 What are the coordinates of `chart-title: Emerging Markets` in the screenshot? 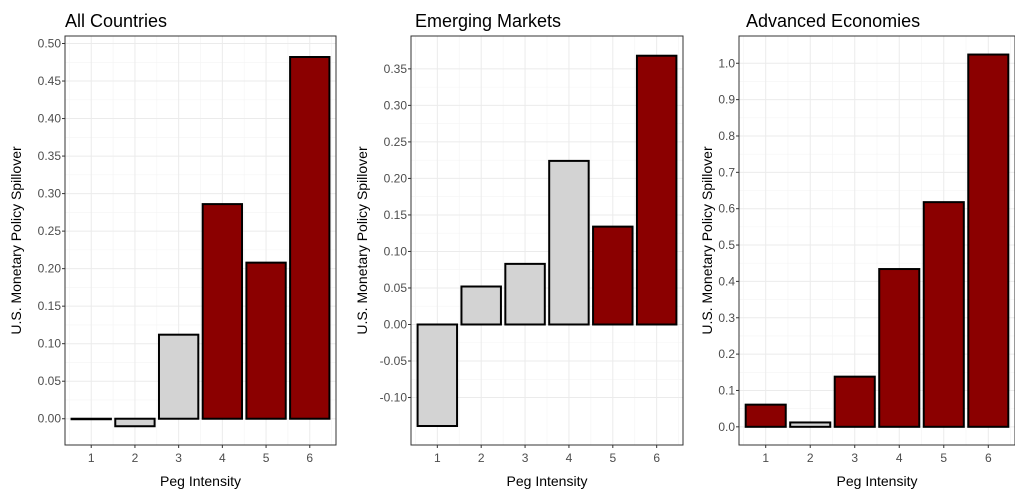 It's located at (488, 21).